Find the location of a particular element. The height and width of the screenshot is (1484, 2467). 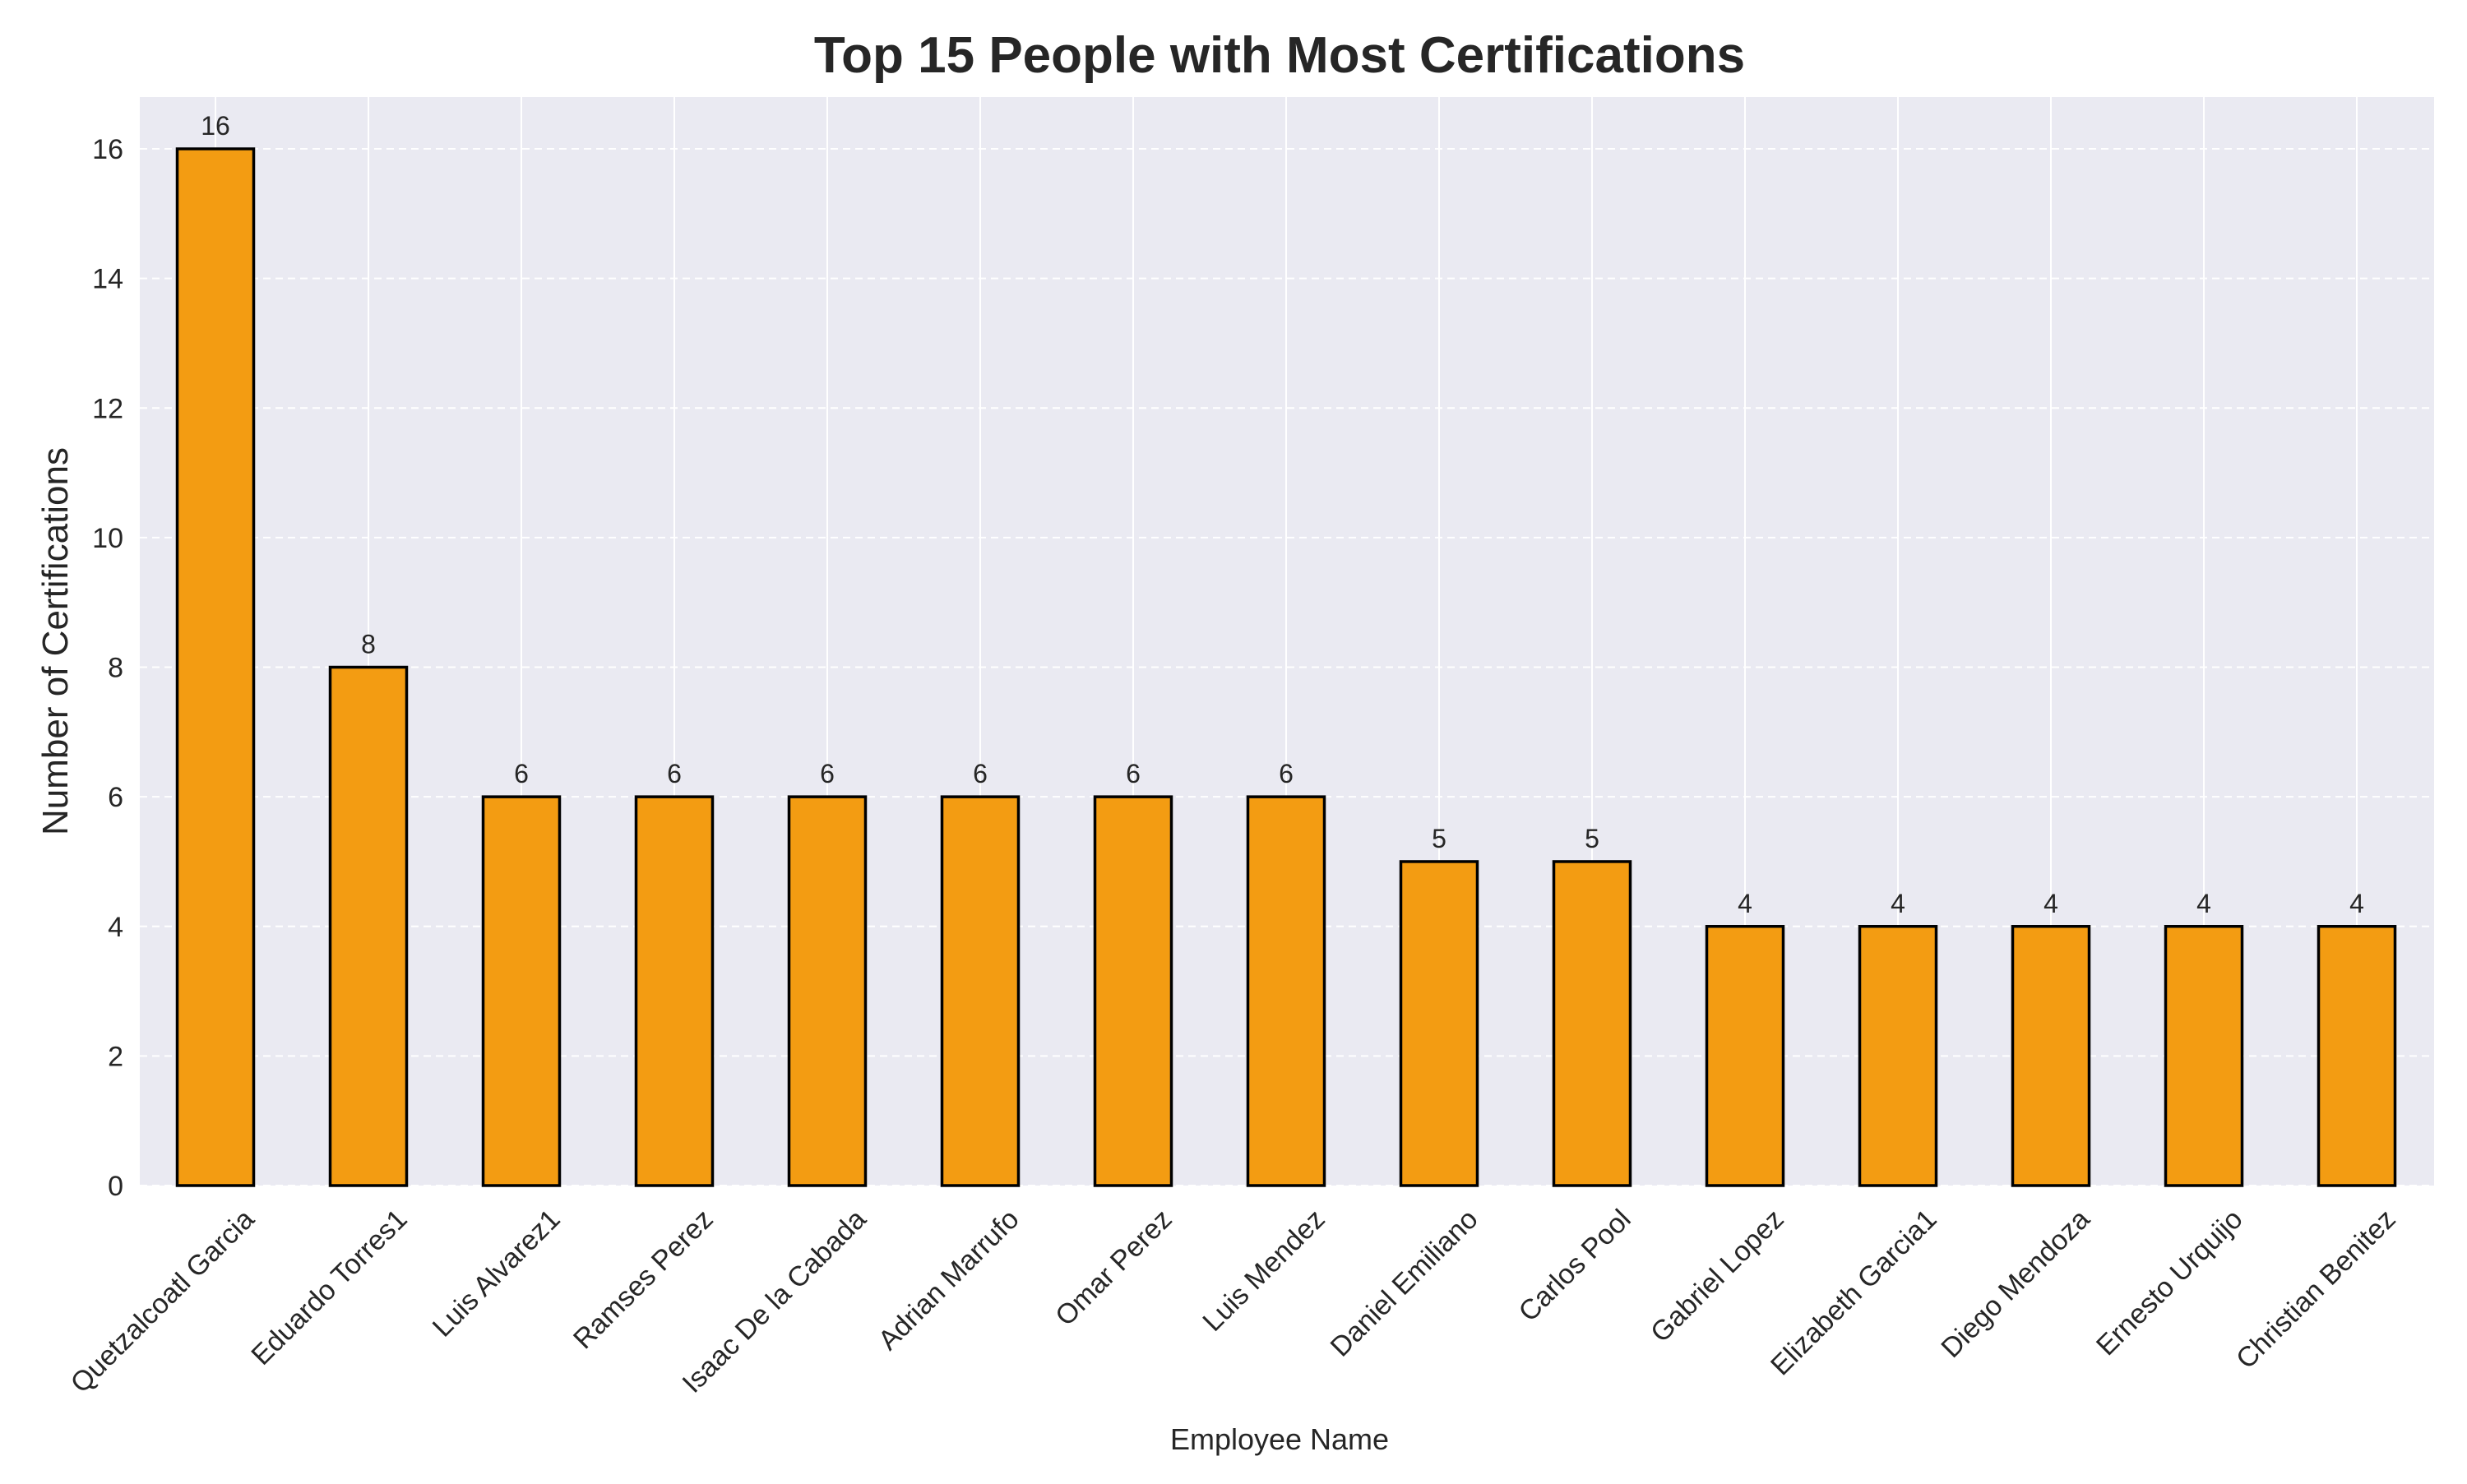

x-tick-label: Luis Alvarez1 is located at coordinates (497, 1274).